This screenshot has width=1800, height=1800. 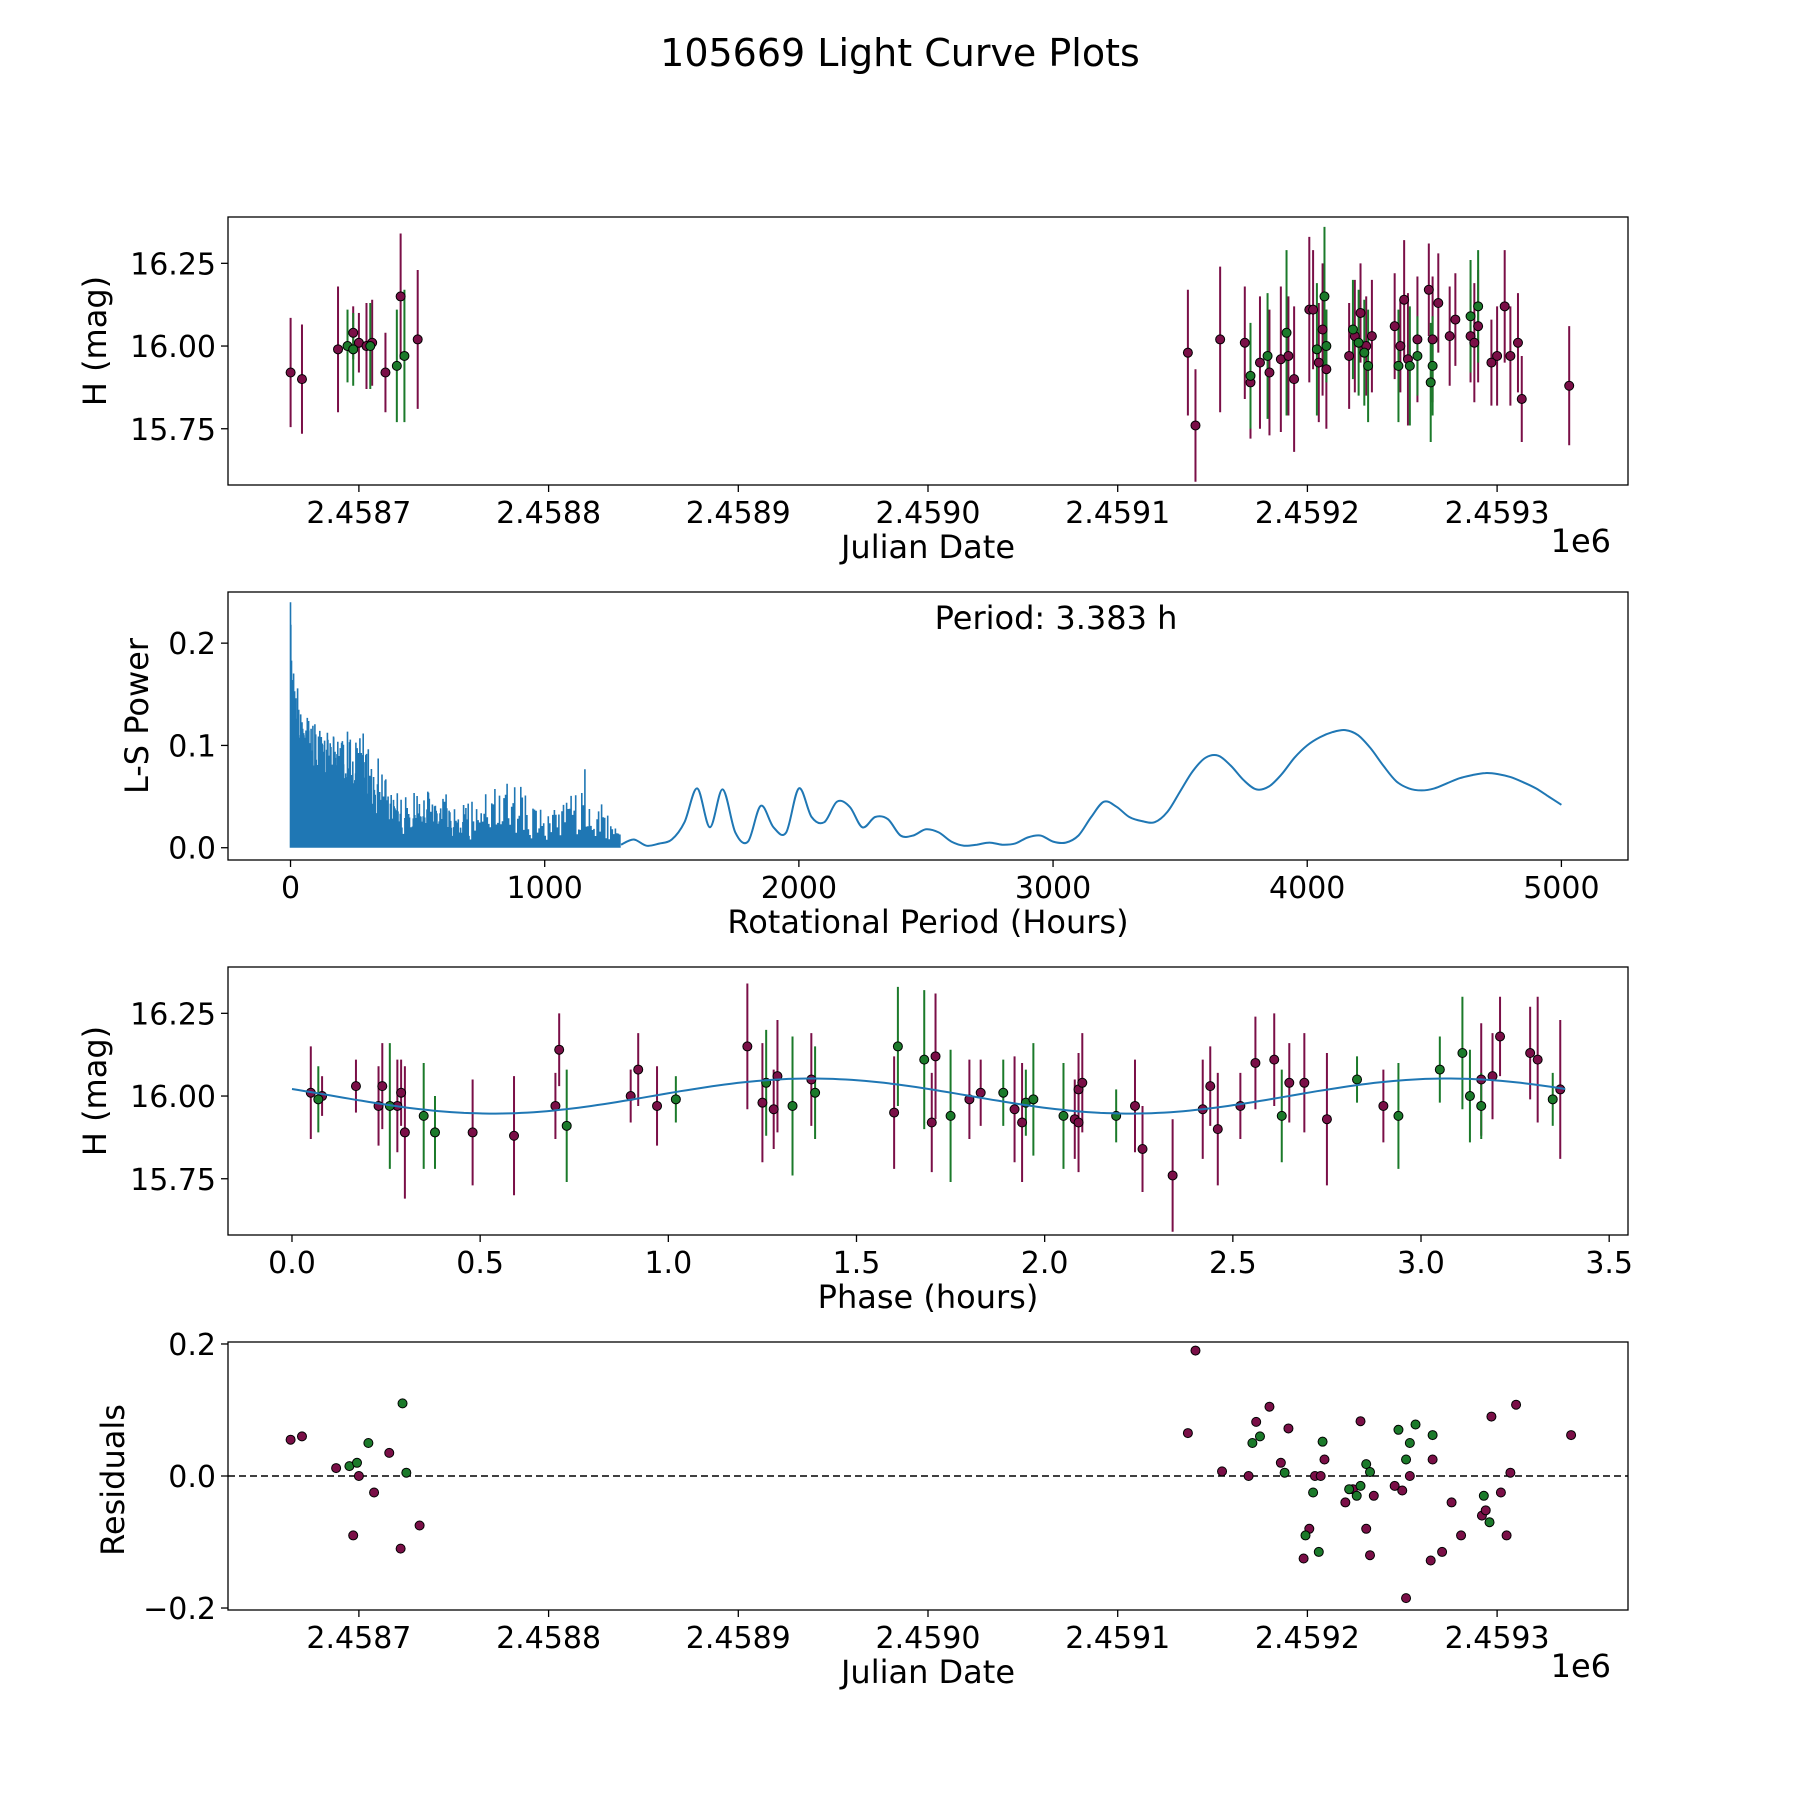 What do you see at coordinates (292, 1263) in the screenshot?
I see `phased-xtick-label: 0.0` at bounding box center [292, 1263].